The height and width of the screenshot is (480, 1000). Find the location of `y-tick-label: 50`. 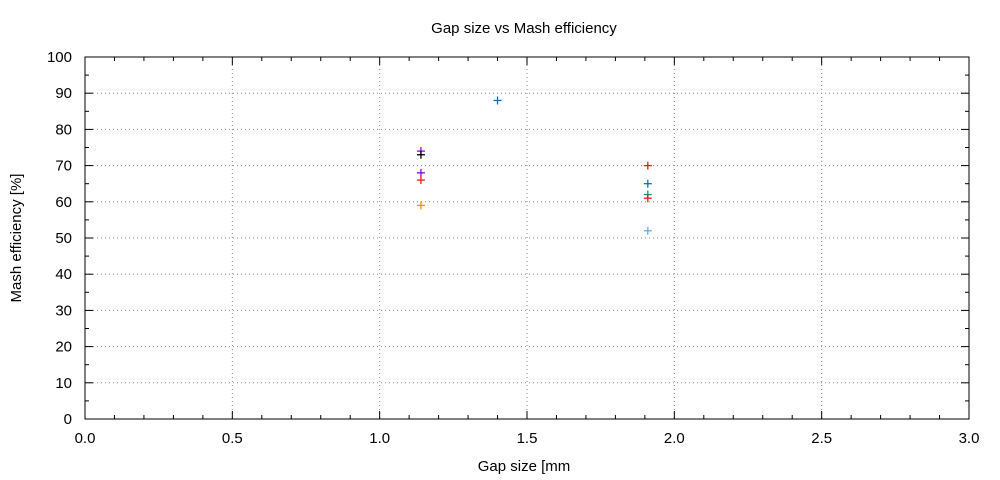

y-tick-label: 50 is located at coordinates (63, 238).